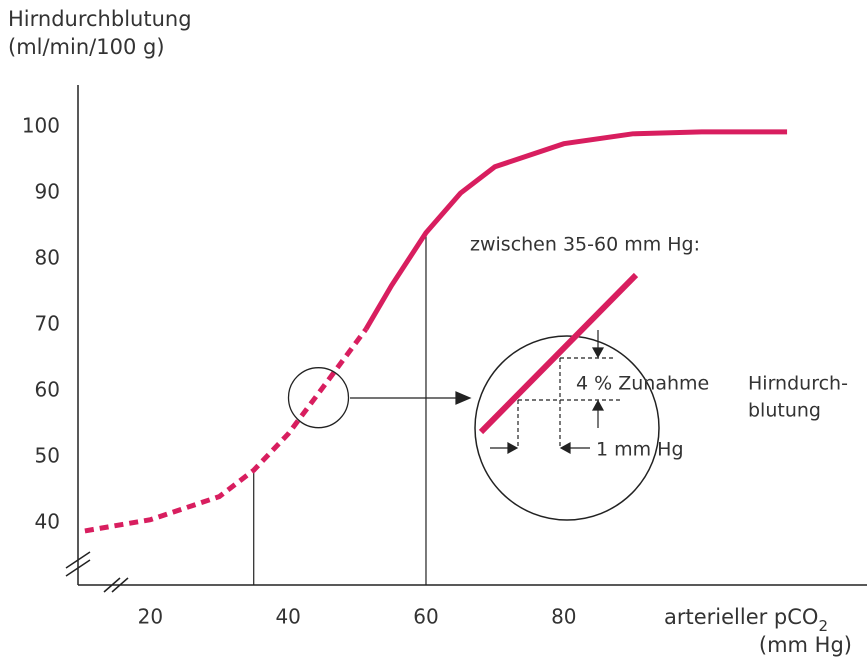 This screenshot has height=659, width=867. What do you see at coordinates (47, 390) in the screenshot?
I see `y-tick-label: 60` at bounding box center [47, 390].